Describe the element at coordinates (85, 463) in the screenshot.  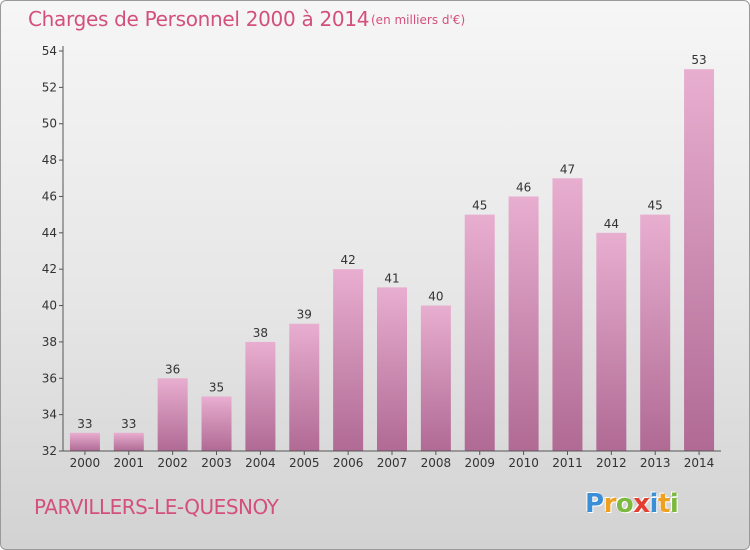
I see `x-tick-label-2000: 2000` at that location.